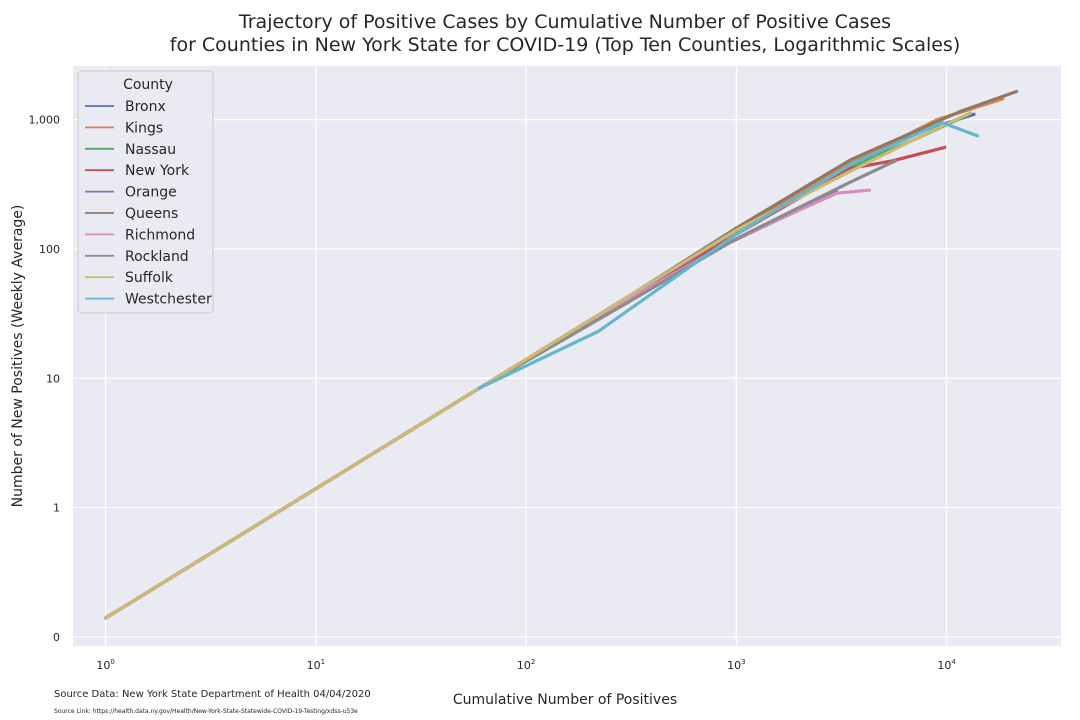 The height and width of the screenshot is (720, 1080). Describe the element at coordinates (145, 107) in the screenshot. I see `legend-label-bronx: Bronx` at that location.